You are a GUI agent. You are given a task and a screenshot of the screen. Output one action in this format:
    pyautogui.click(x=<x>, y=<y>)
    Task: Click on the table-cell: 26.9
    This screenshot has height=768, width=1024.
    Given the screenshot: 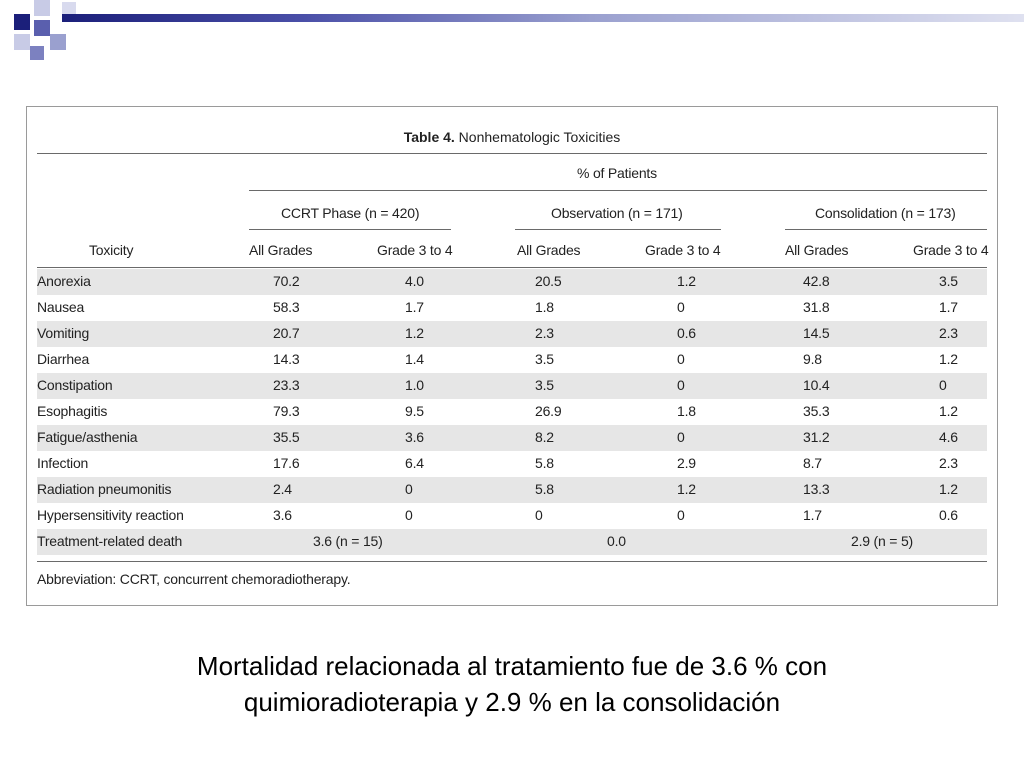 What is the action you would take?
    pyautogui.click(x=548, y=411)
    